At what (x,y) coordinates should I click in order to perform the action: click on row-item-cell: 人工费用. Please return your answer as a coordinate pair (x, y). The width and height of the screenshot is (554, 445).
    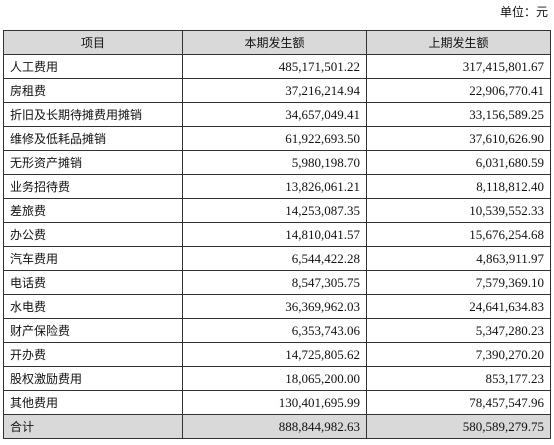
    Looking at the image, I should click on (93, 66).